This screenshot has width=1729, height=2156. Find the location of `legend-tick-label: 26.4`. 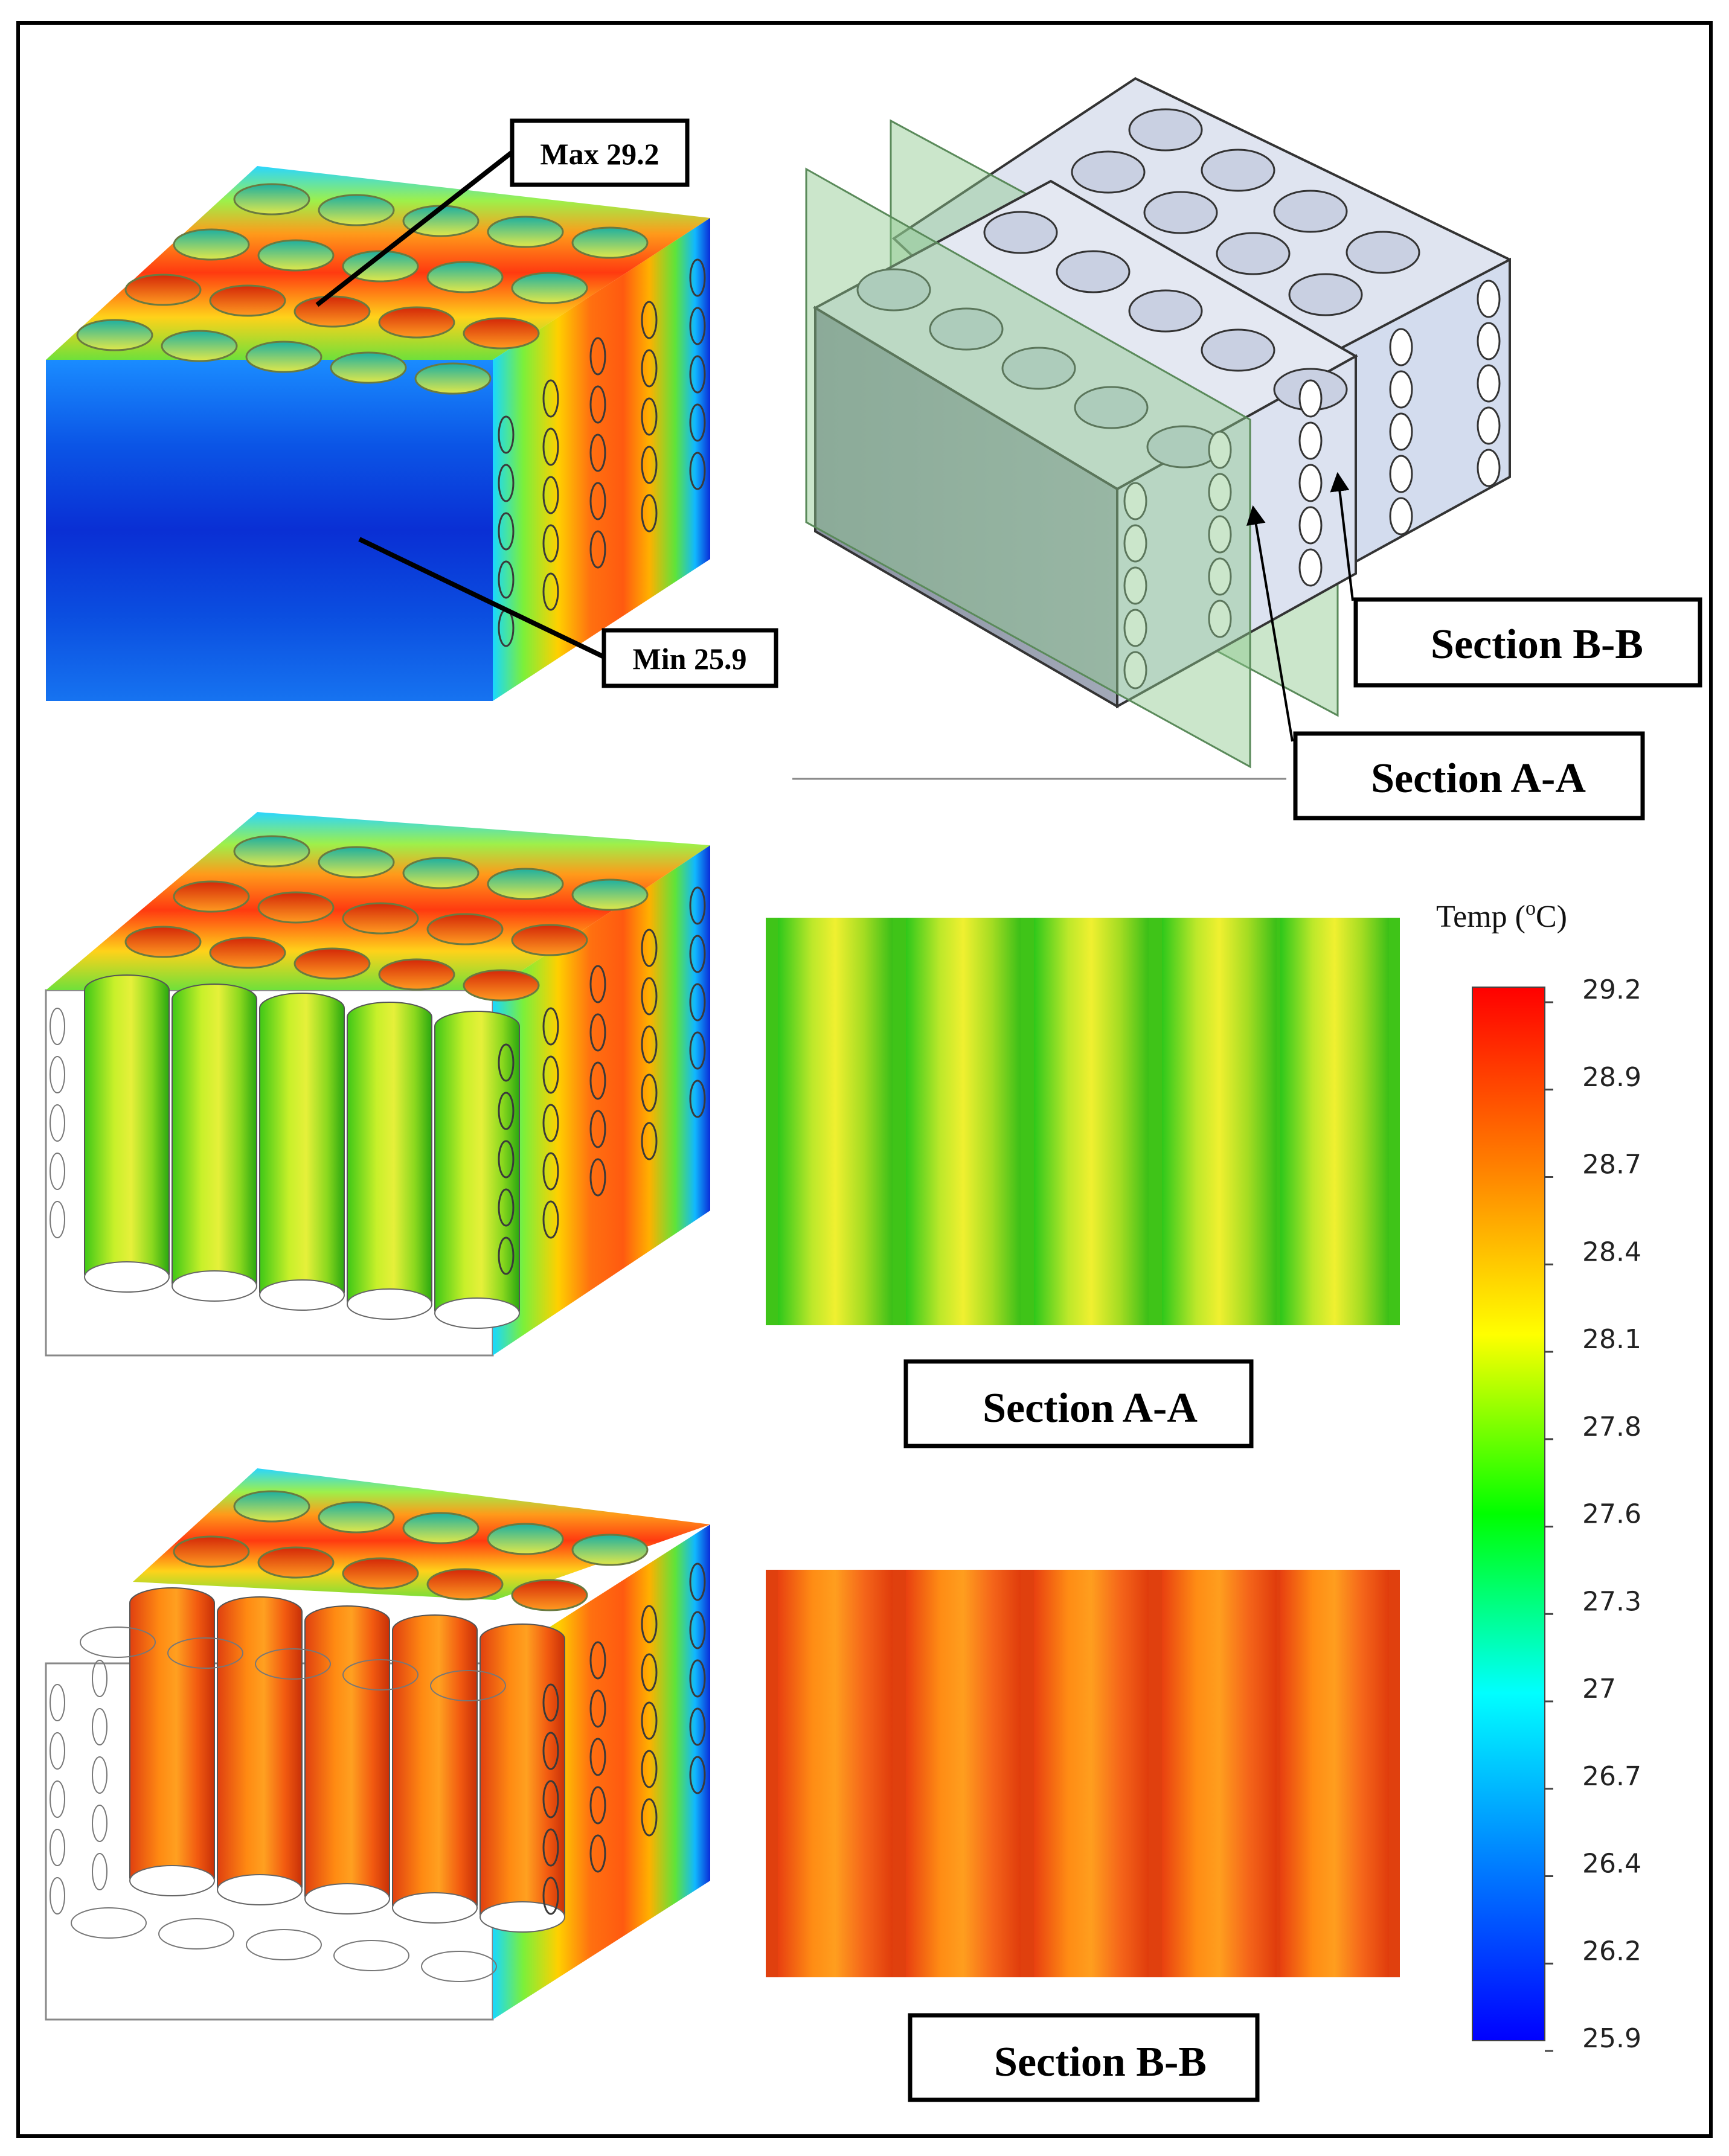

legend-tick-label: 26.4 is located at coordinates (1611, 1864).